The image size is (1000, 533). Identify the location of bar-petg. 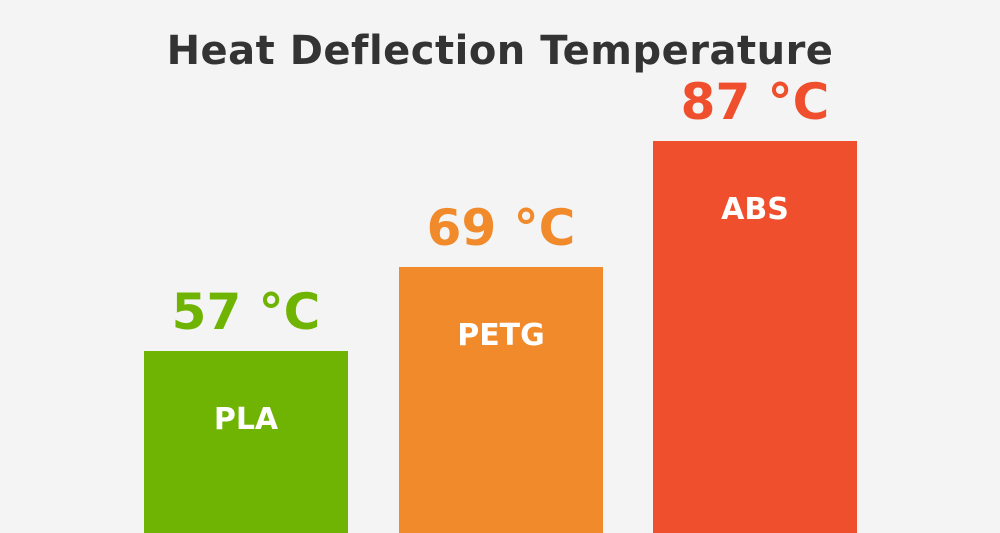
(501, 400).